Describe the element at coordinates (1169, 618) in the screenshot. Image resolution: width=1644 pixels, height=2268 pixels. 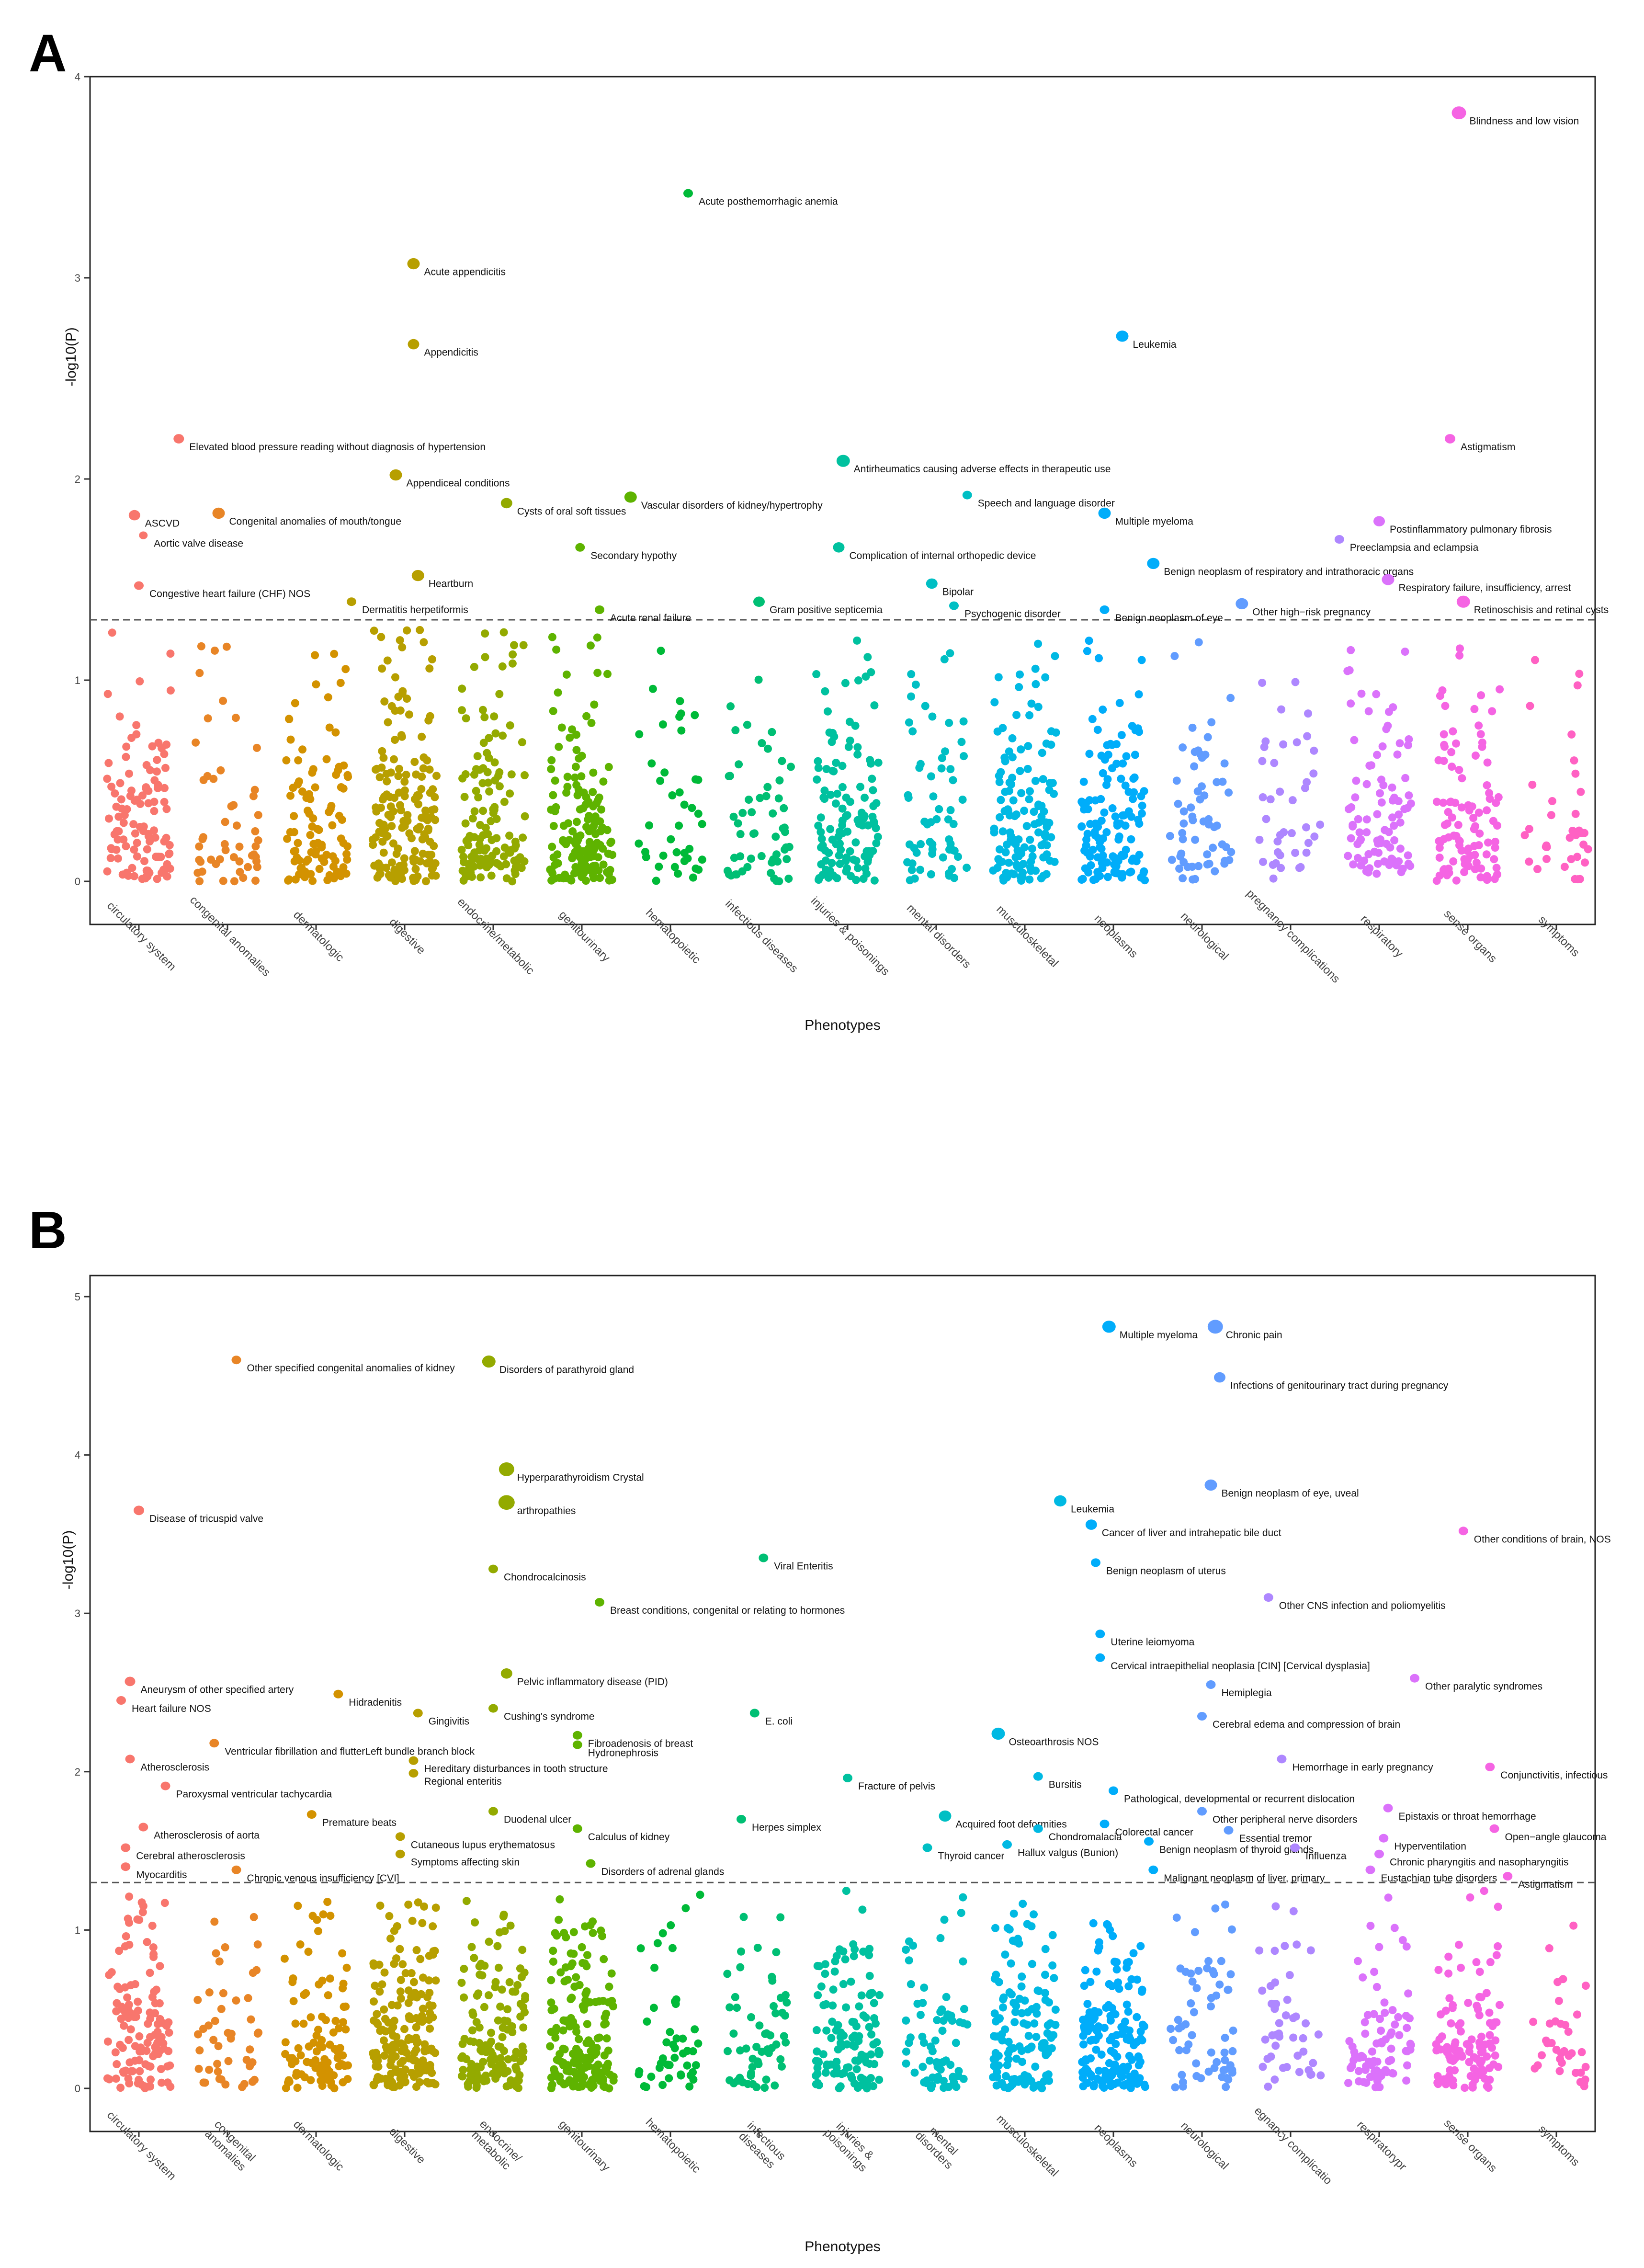
I see `significant-point-label: Benign neoplasm of eye` at that location.